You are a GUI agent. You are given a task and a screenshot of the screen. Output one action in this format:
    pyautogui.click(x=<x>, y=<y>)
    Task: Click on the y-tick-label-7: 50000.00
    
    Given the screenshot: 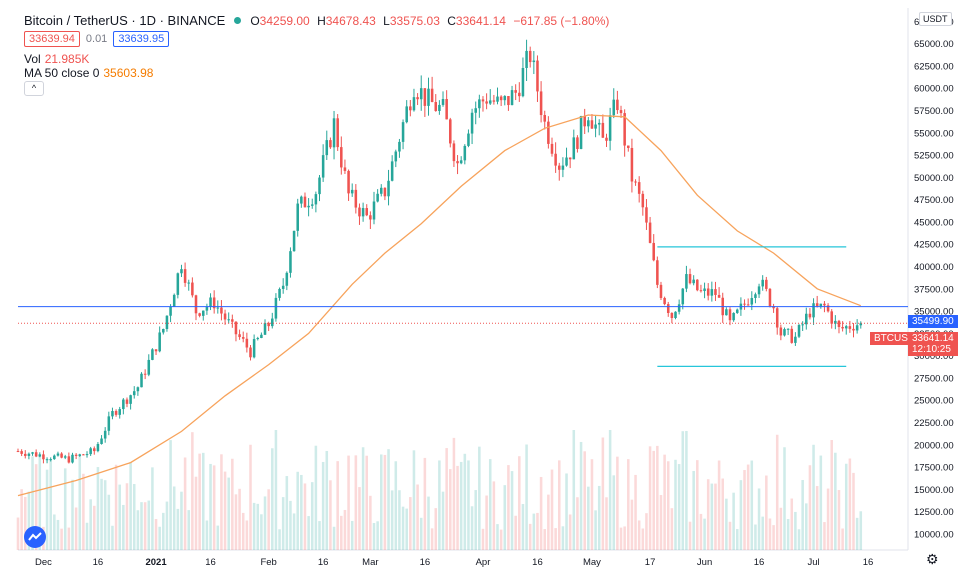 What is the action you would take?
    pyautogui.click(x=934, y=178)
    